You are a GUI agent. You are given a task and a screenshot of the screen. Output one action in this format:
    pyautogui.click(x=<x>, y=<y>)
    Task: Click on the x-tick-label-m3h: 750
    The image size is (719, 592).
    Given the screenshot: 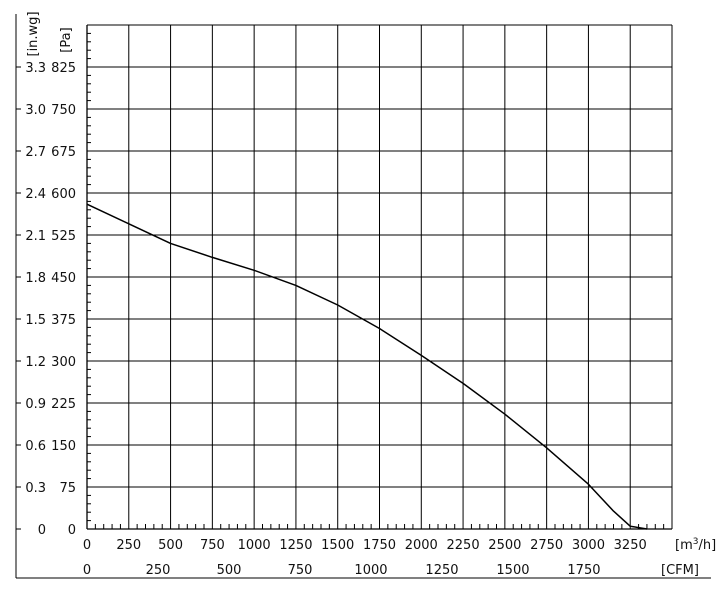 What is the action you would take?
    pyautogui.click(x=212, y=545)
    